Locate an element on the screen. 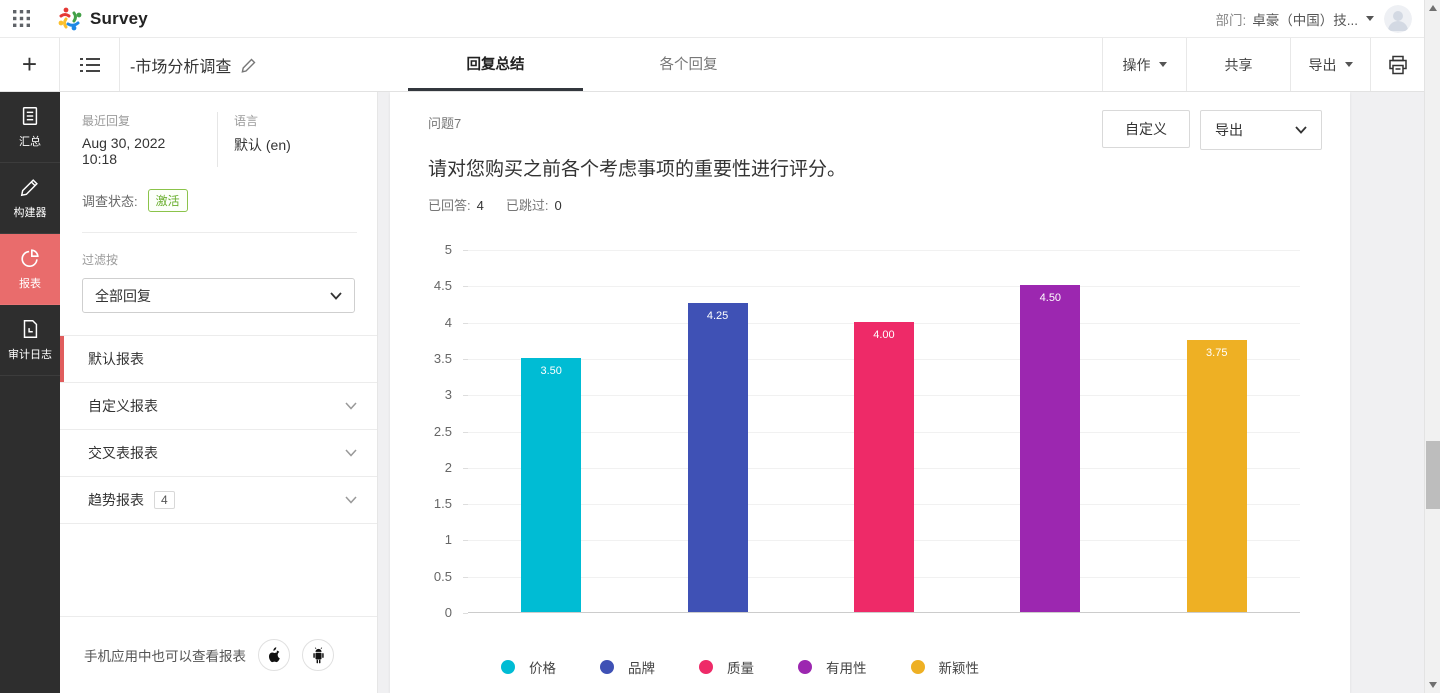 This screenshot has width=1440, height=693. y-axis-tick: 3.5 is located at coordinates (442, 358).